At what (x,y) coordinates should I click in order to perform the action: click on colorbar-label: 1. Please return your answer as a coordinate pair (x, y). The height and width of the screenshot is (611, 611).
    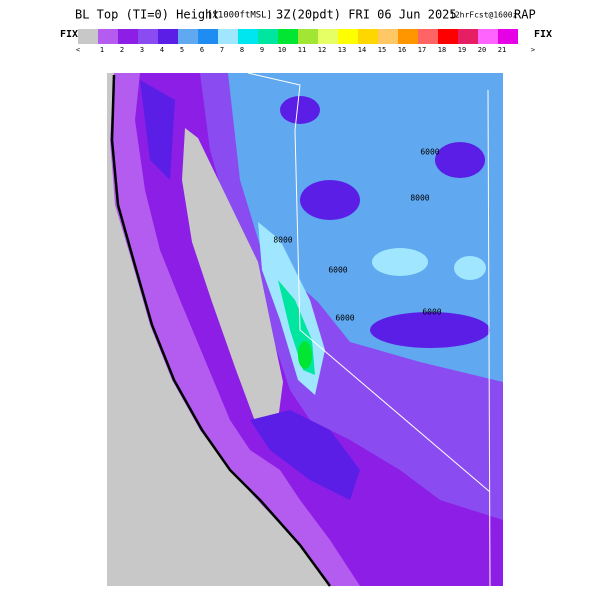
    Looking at the image, I should click on (102, 50).